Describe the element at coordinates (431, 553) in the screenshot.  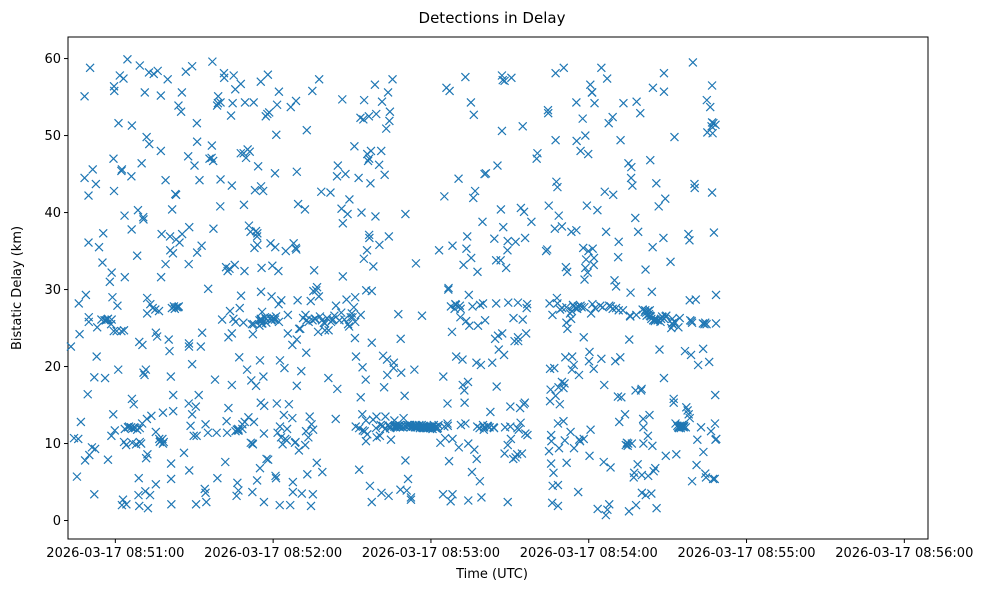
I see `x-tick-label: 2026-03-17 08:53:00` at that location.